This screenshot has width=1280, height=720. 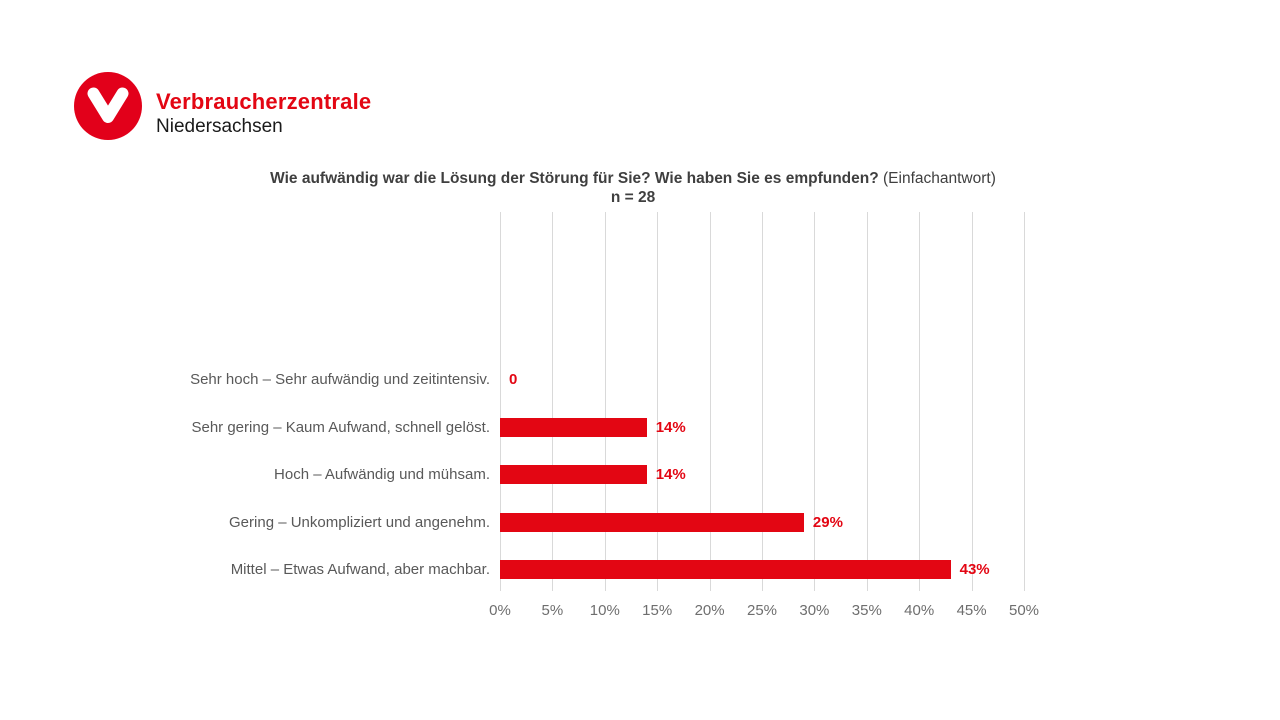 What do you see at coordinates (974, 569) in the screenshot?
I see `value-label: 43%` at bounding box center [974, 569].